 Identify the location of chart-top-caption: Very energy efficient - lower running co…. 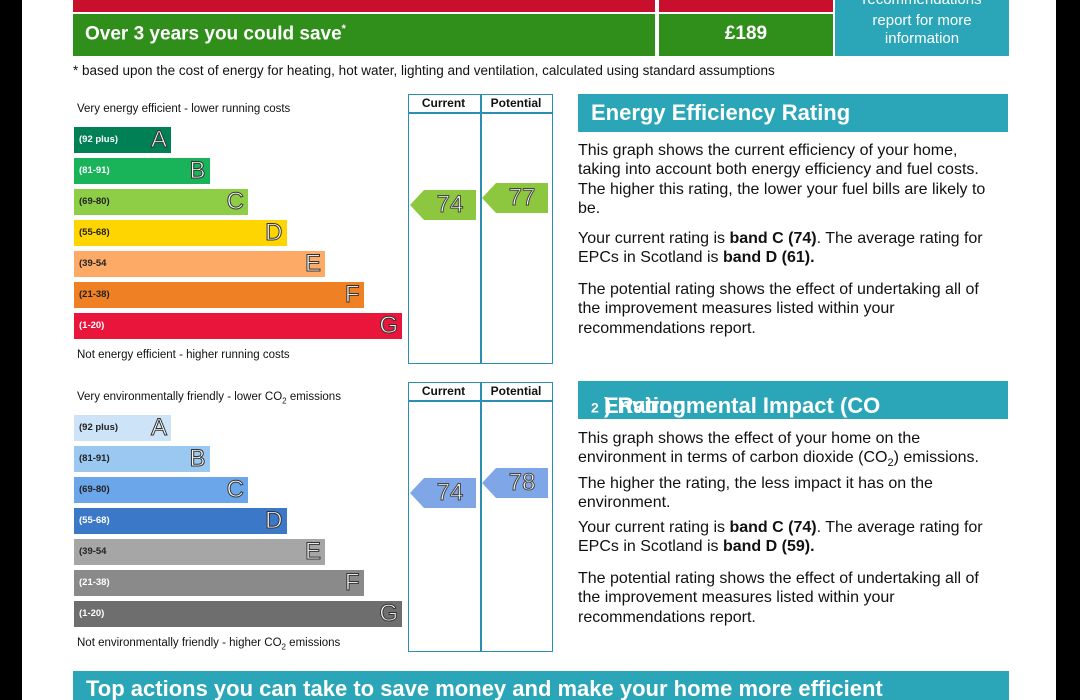
(184, 109).